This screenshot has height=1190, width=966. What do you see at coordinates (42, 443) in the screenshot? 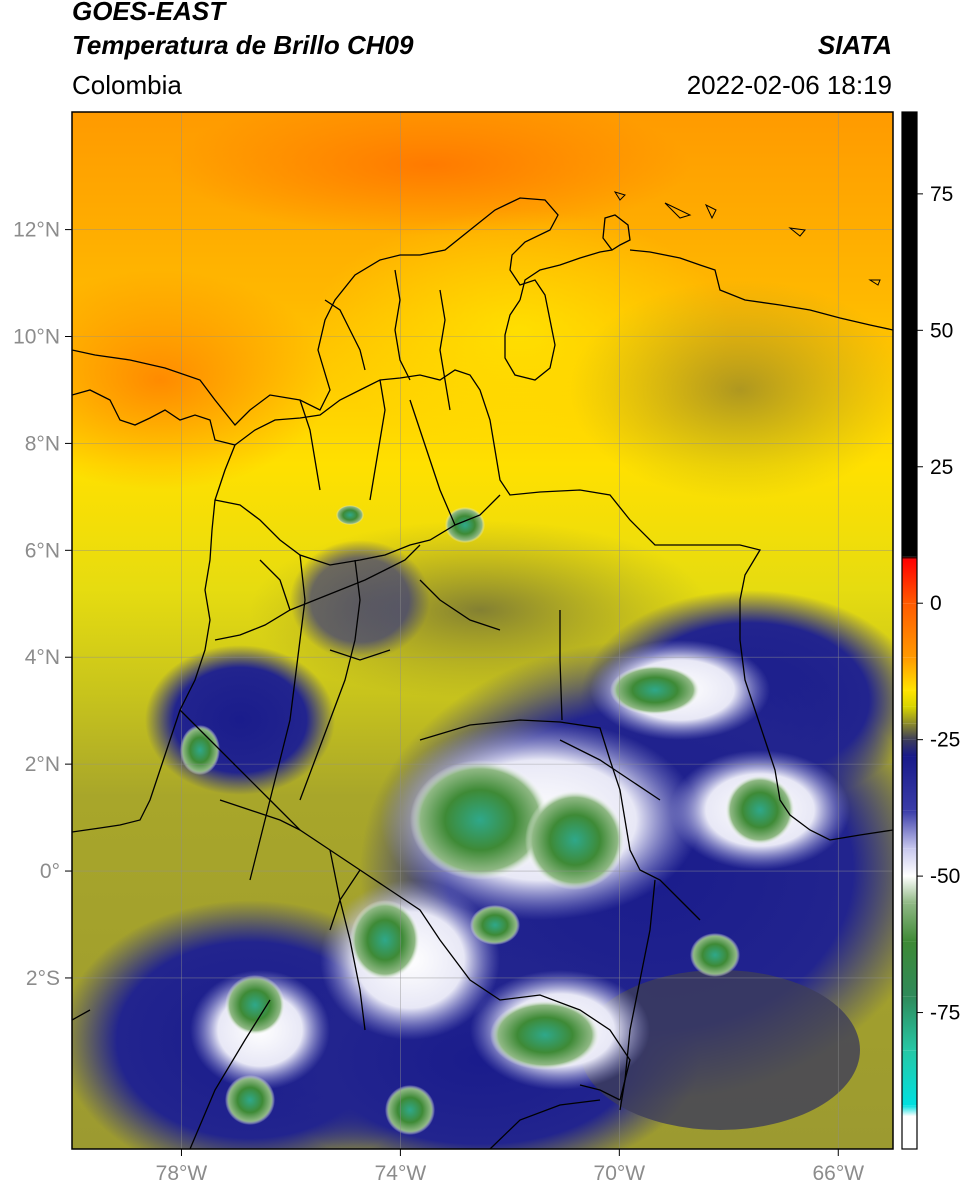
I see `lat-tick-label: 8°N` at bounding box center [42, 443].